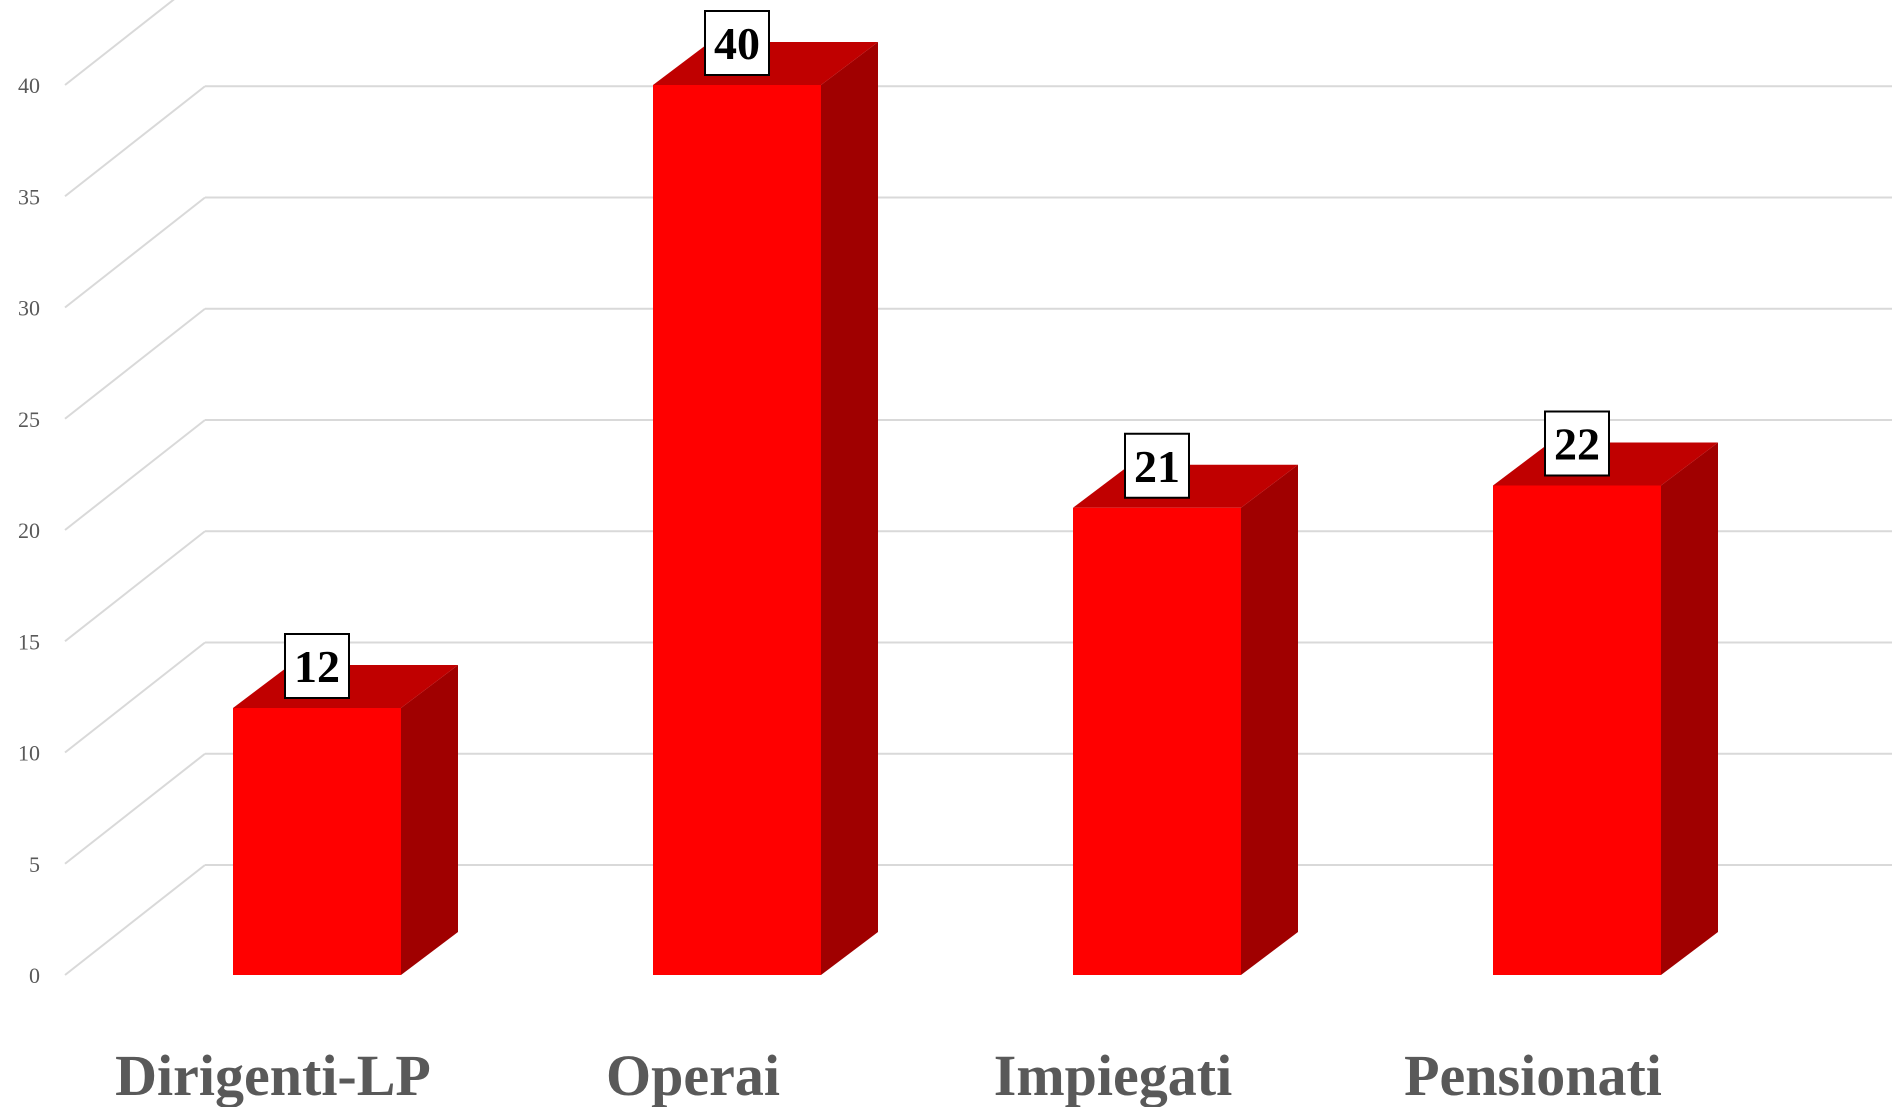  I want to click on category-label: Impiegati, so click(1113, 1075).